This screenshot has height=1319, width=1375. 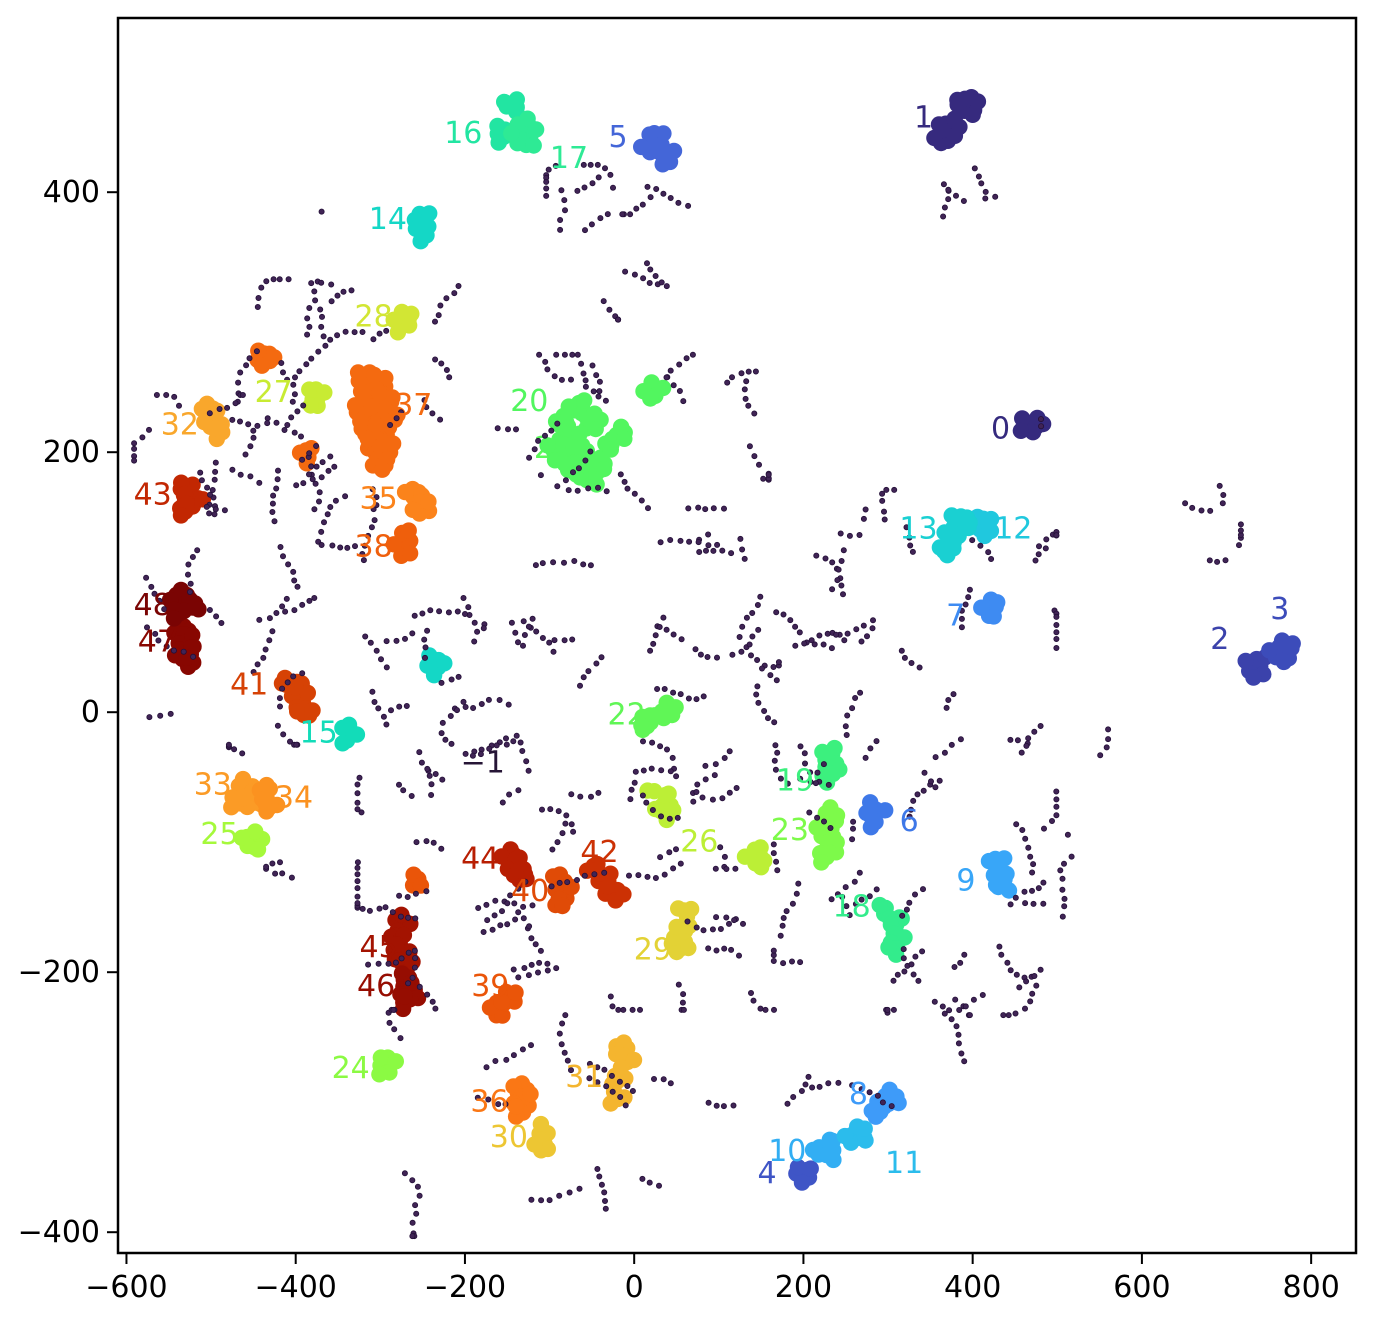 What do you see at coordinates (489, 1102) in the screenshot?
I see `cluster-label-36: 36` at bounding box center [489, 1102].